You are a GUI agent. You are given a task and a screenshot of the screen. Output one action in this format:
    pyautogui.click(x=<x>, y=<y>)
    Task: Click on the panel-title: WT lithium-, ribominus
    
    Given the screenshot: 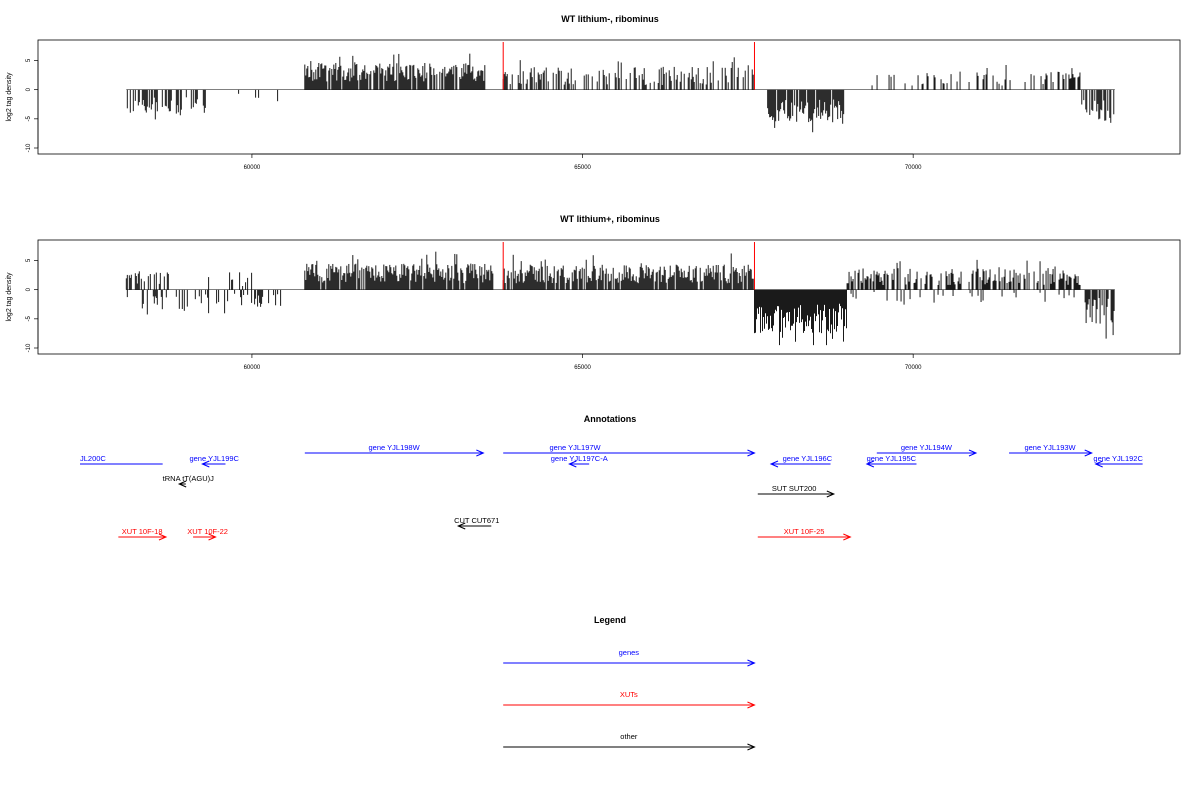 What is the action you would take?
    pyautogui.click(x=610, y=19)
    